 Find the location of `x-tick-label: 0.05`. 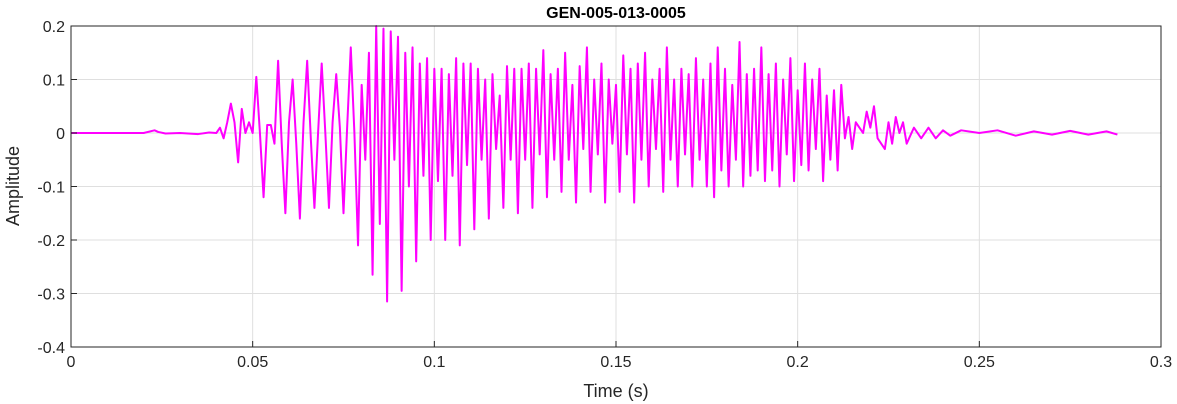

x-tick-label: 0.05 is located at coordinates (252, 362).